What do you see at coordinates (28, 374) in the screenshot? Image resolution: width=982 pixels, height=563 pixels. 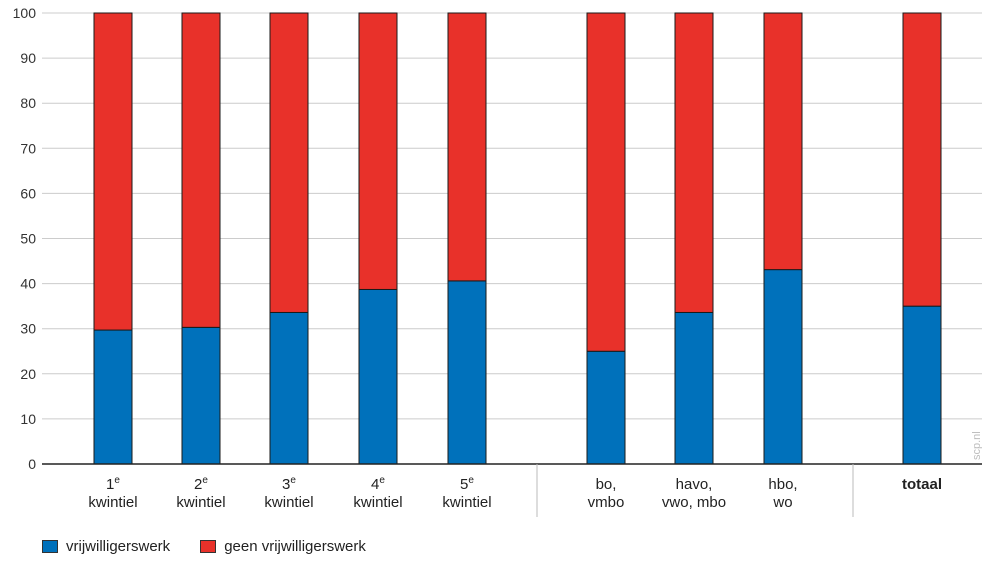 I see `y-tick-label: 20` at bounding box center [28, 374].